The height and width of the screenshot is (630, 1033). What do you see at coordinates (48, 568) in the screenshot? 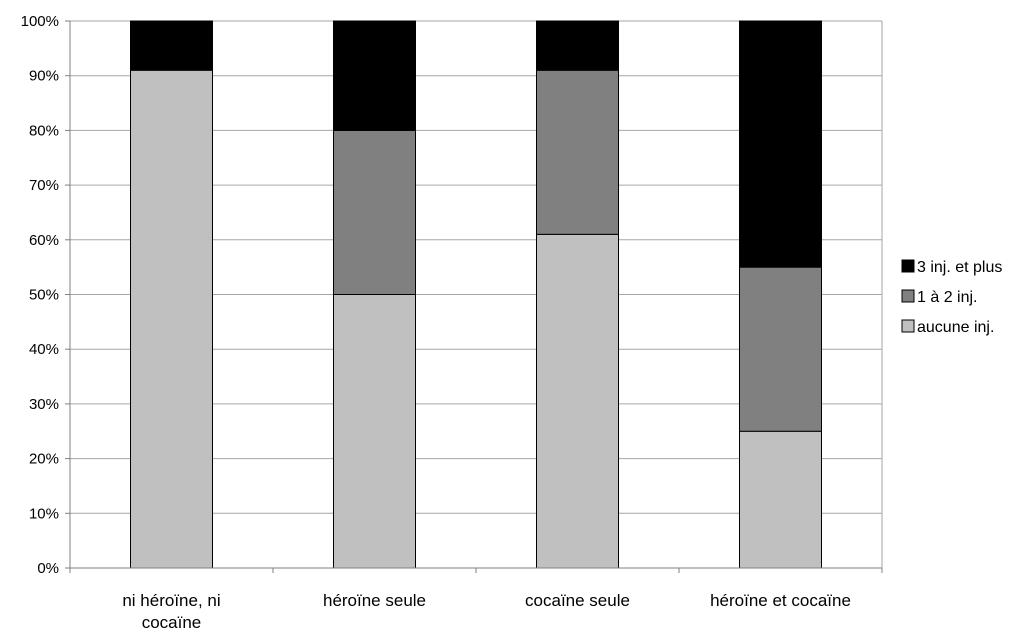
I see `y-tick-label: 0%` at bounding box center [48, 568].